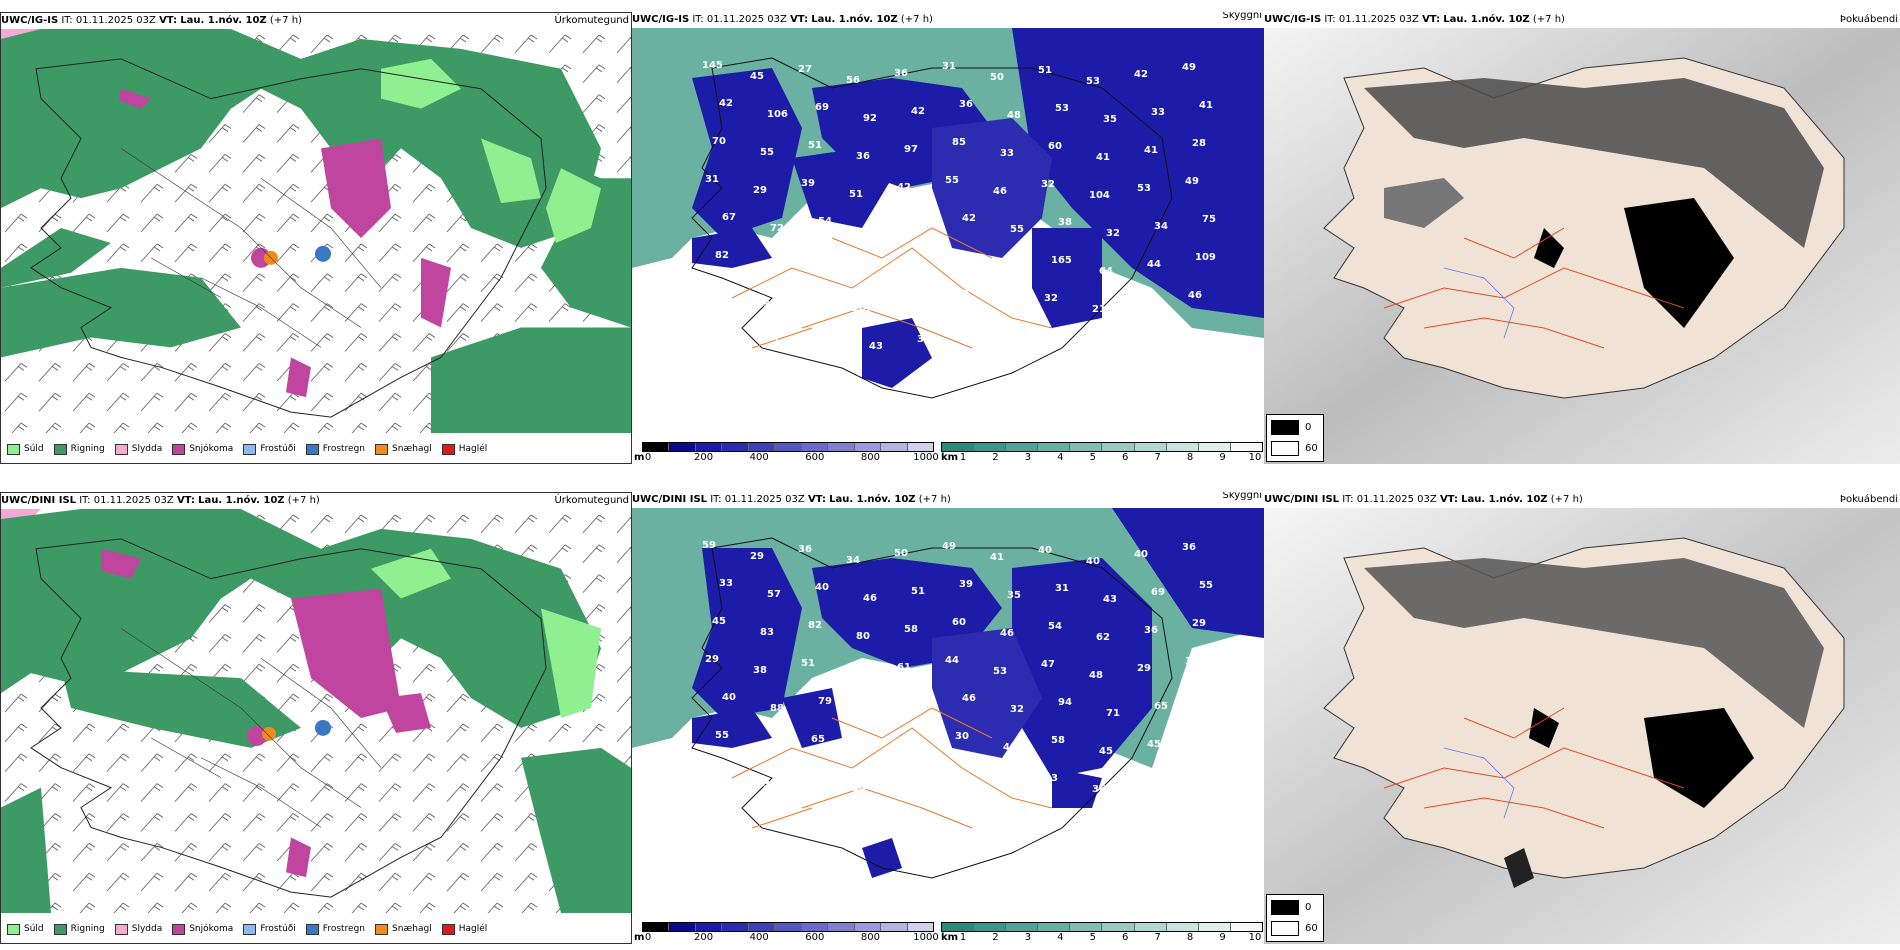  Describe the element at coordinates (1308, 907) in the screenshot. I see `fog-legend-dark-label: 0` at that location.